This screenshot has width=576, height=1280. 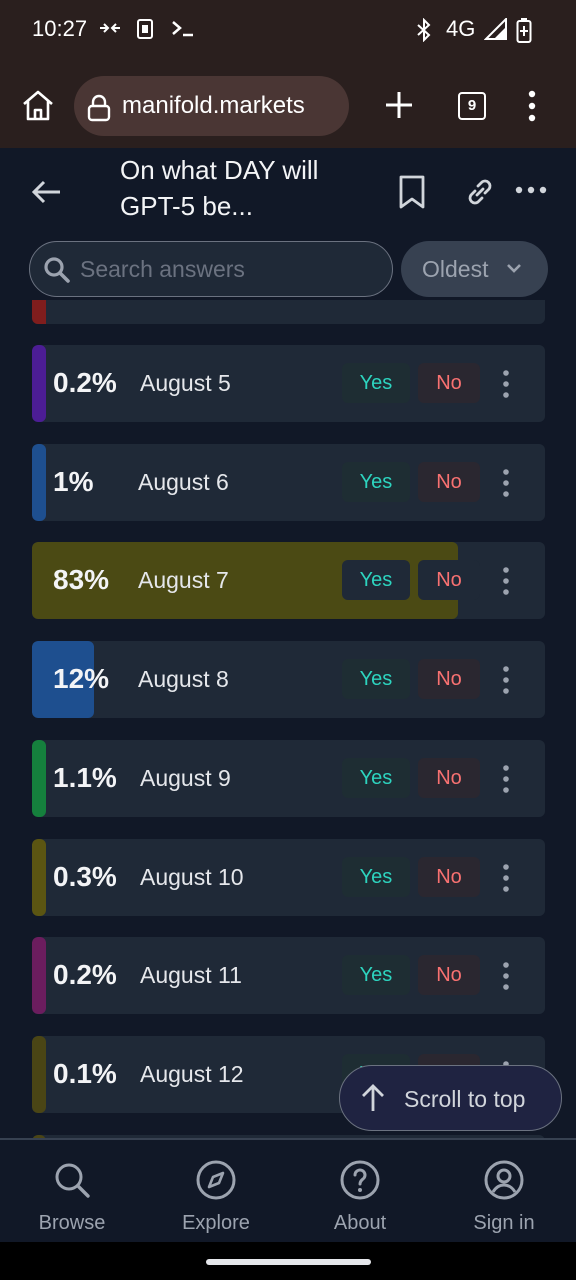 What do you see at coordinates (399, 105) in the screenshot?
I see `new-tab-button` at bounding box center [399, 105].